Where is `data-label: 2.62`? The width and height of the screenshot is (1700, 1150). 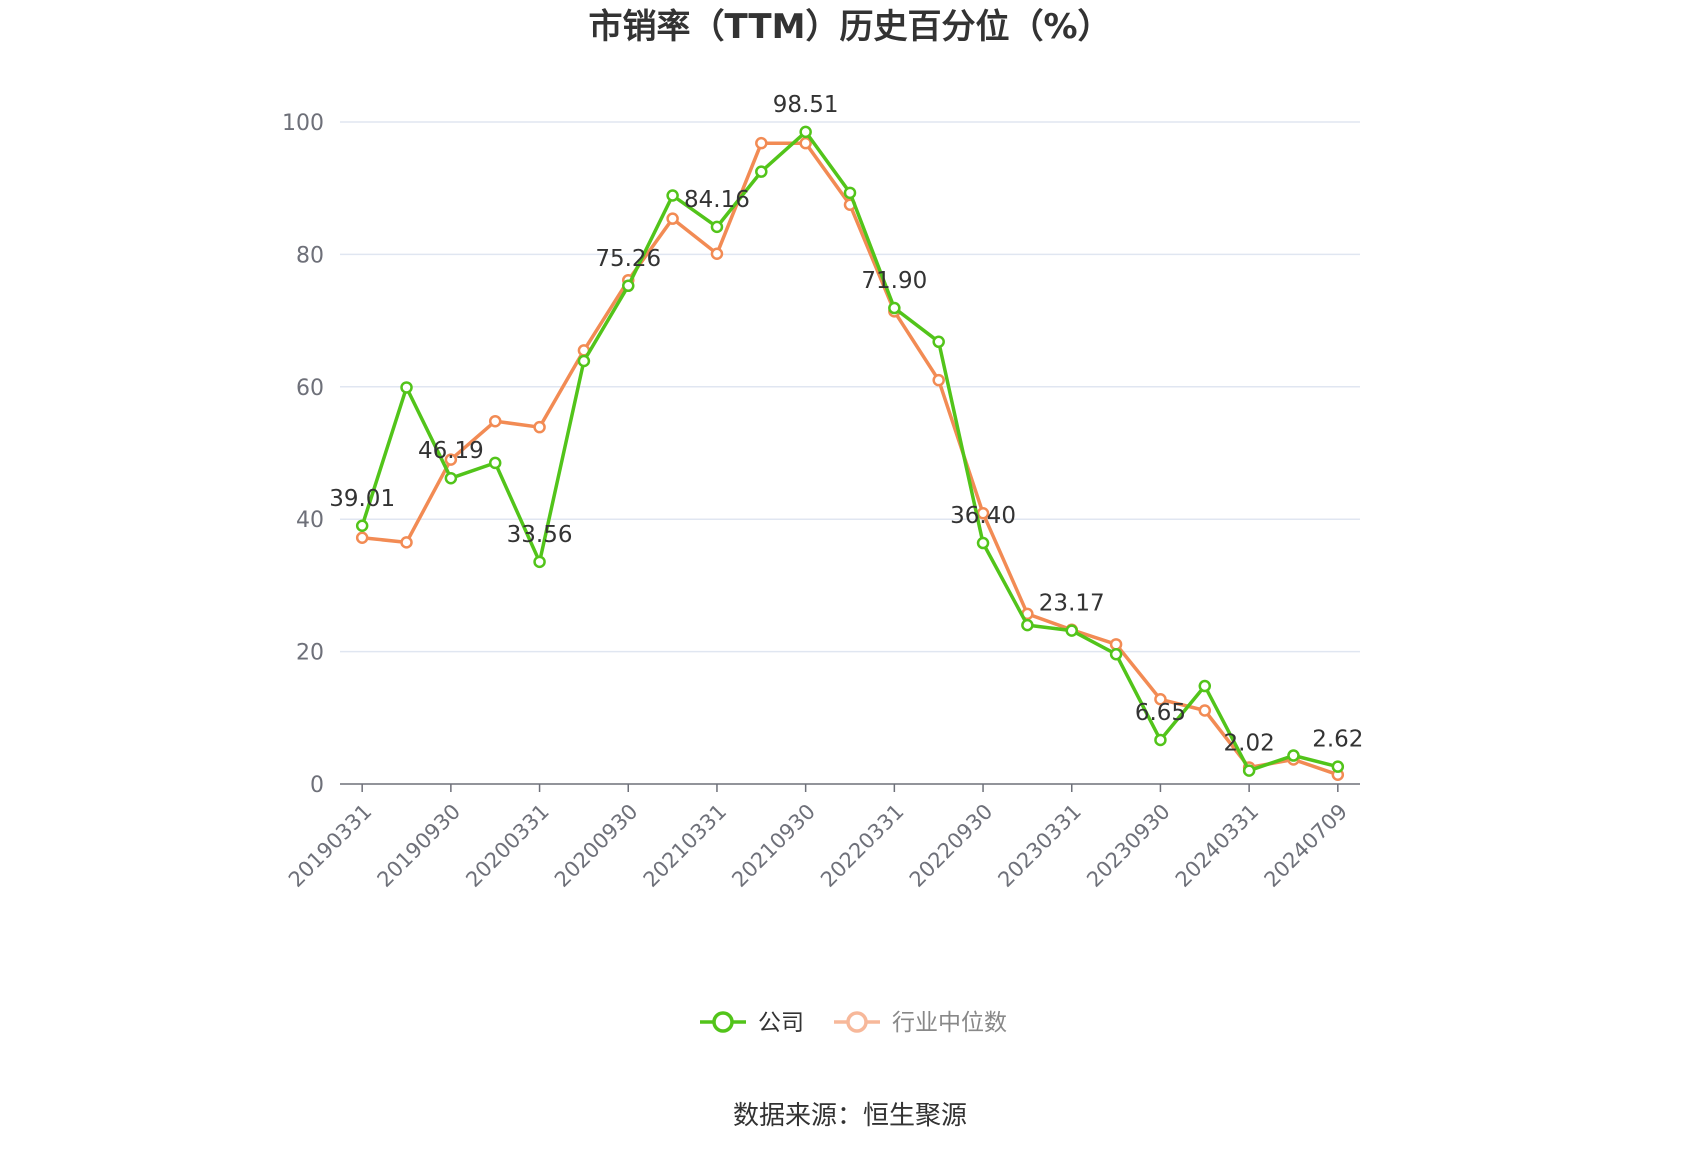 data-label: 2.62 is located at coordinates (1337, 740).